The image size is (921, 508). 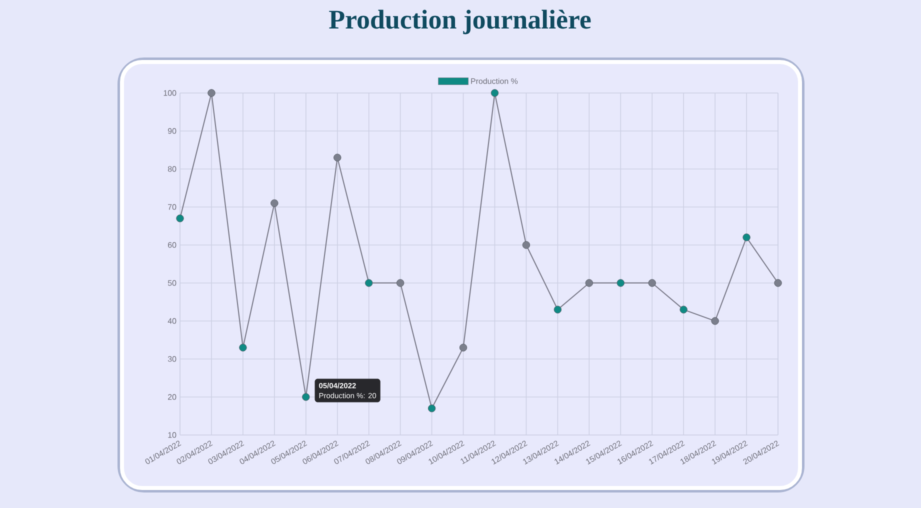 What do you see at coordinates (460, 22) in the screenshot?
I see `chart-title: Production journalière` at bounding box center [460, 22].